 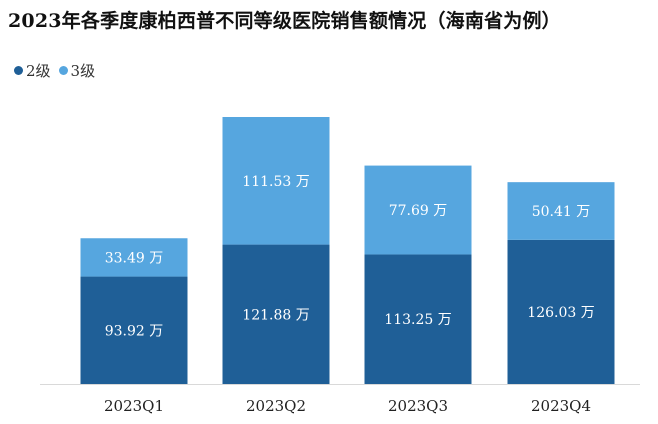 I want to click on bar-series-2-2023Q2, so click(x=276, y=181).